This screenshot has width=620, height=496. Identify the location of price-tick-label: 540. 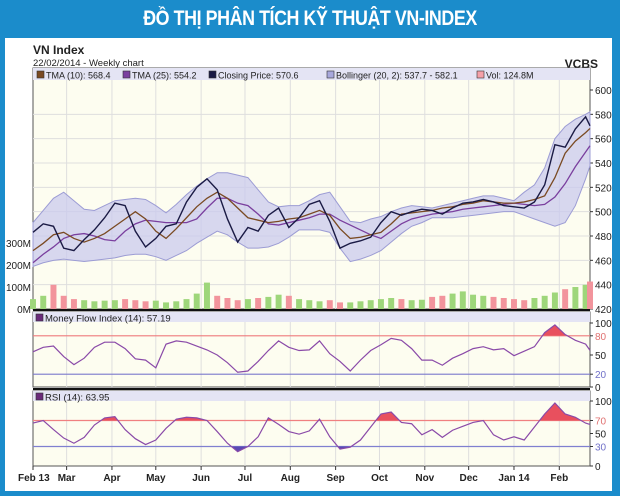
(603, 164).